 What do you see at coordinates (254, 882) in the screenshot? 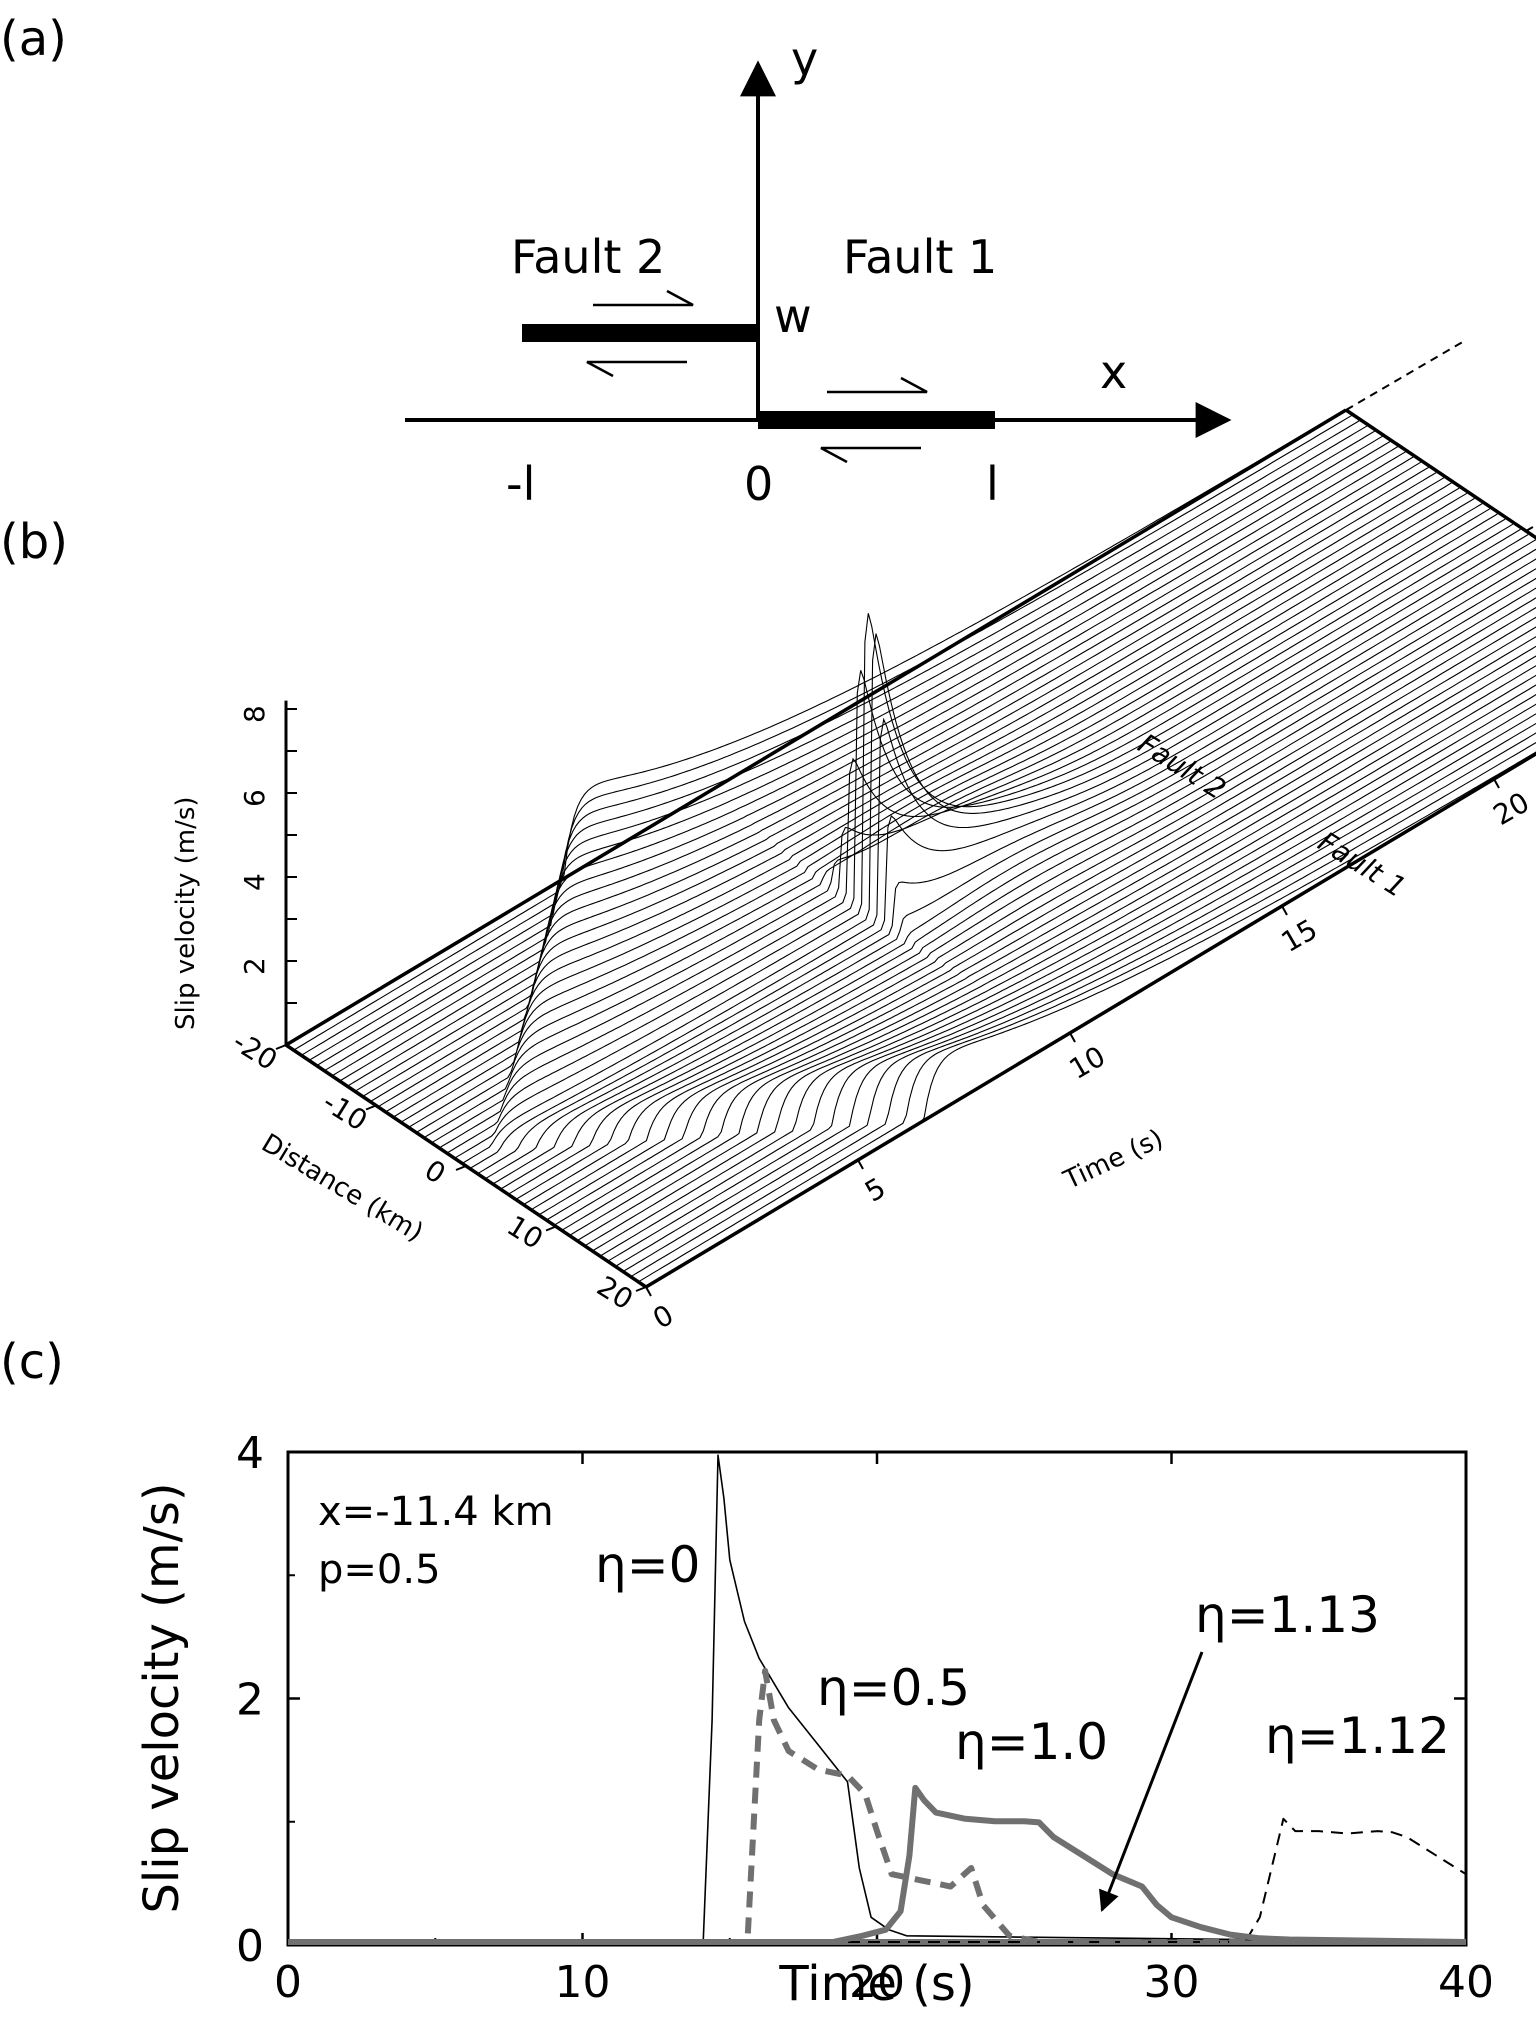
I see `z-tick-label: 4` at bounding box center [254, 882].